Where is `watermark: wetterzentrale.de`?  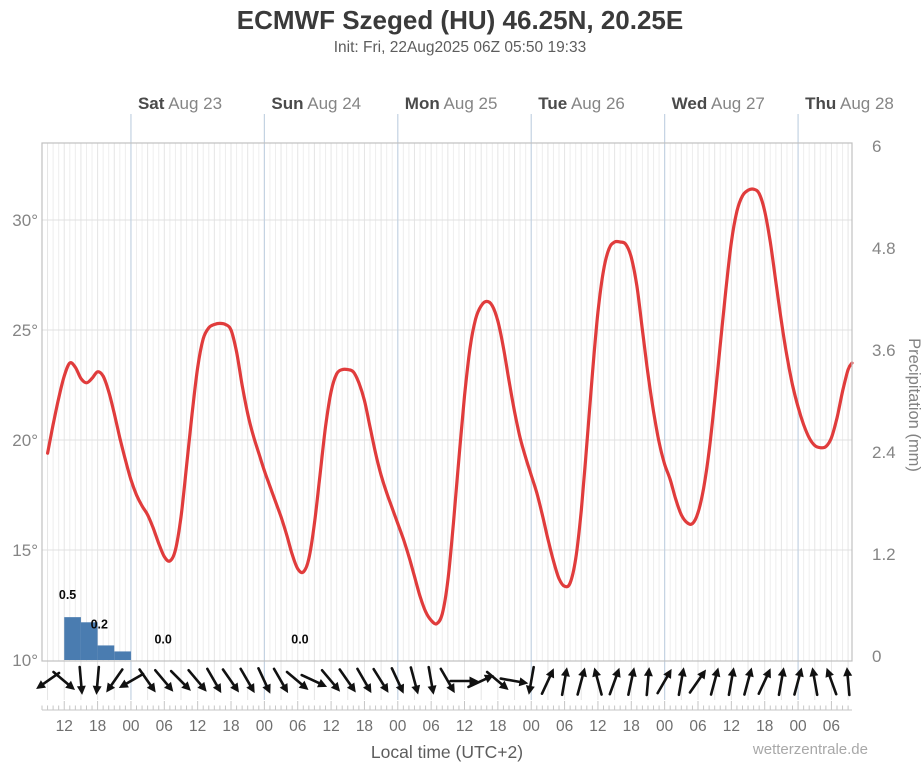
watermark: wetterzentrale.de is located at coordinates (810, 749).